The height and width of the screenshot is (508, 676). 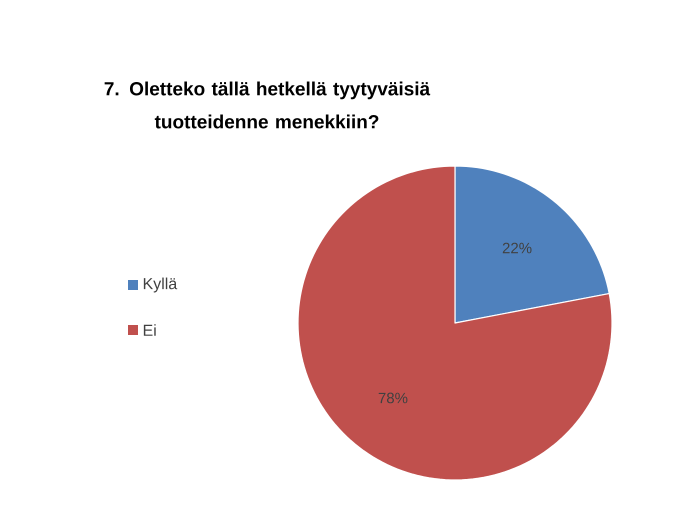 I want to click on legend-label: Ei, so click(x=150, y=330).